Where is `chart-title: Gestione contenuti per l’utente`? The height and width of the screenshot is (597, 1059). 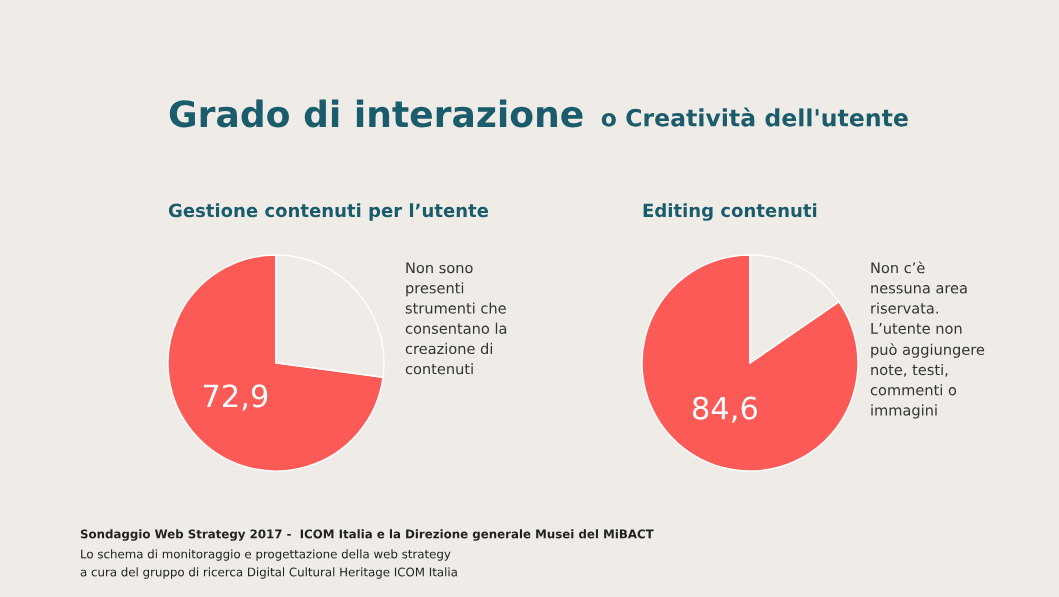 chart-title: Gestione contenuti per l’utente is located at coordinates (328, 212).